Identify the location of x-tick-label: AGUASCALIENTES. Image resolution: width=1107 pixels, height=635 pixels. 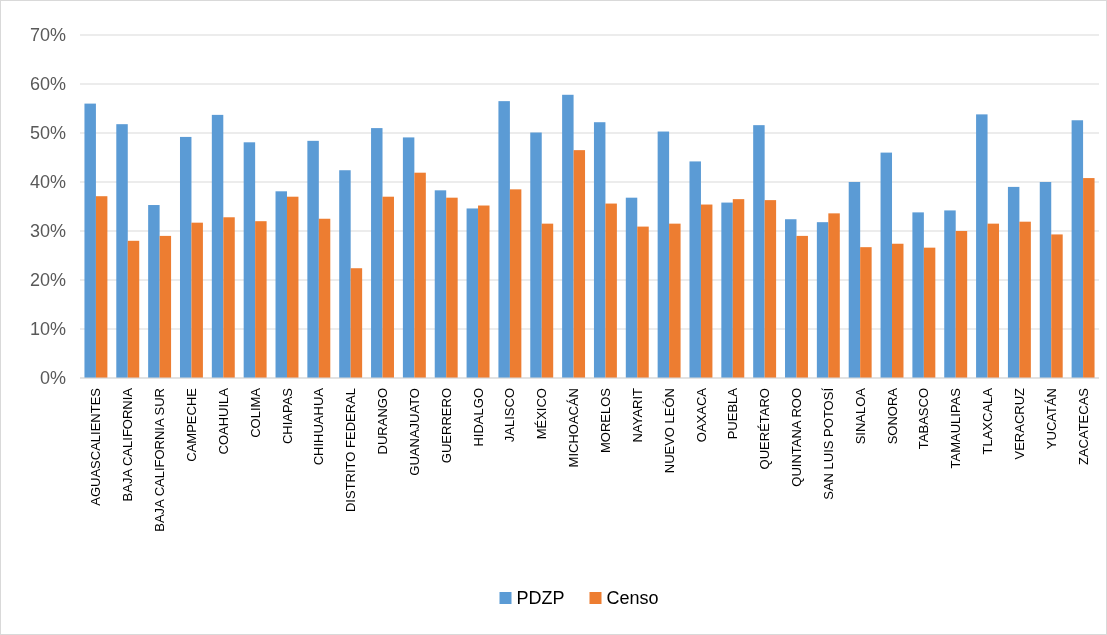
(96, 446).